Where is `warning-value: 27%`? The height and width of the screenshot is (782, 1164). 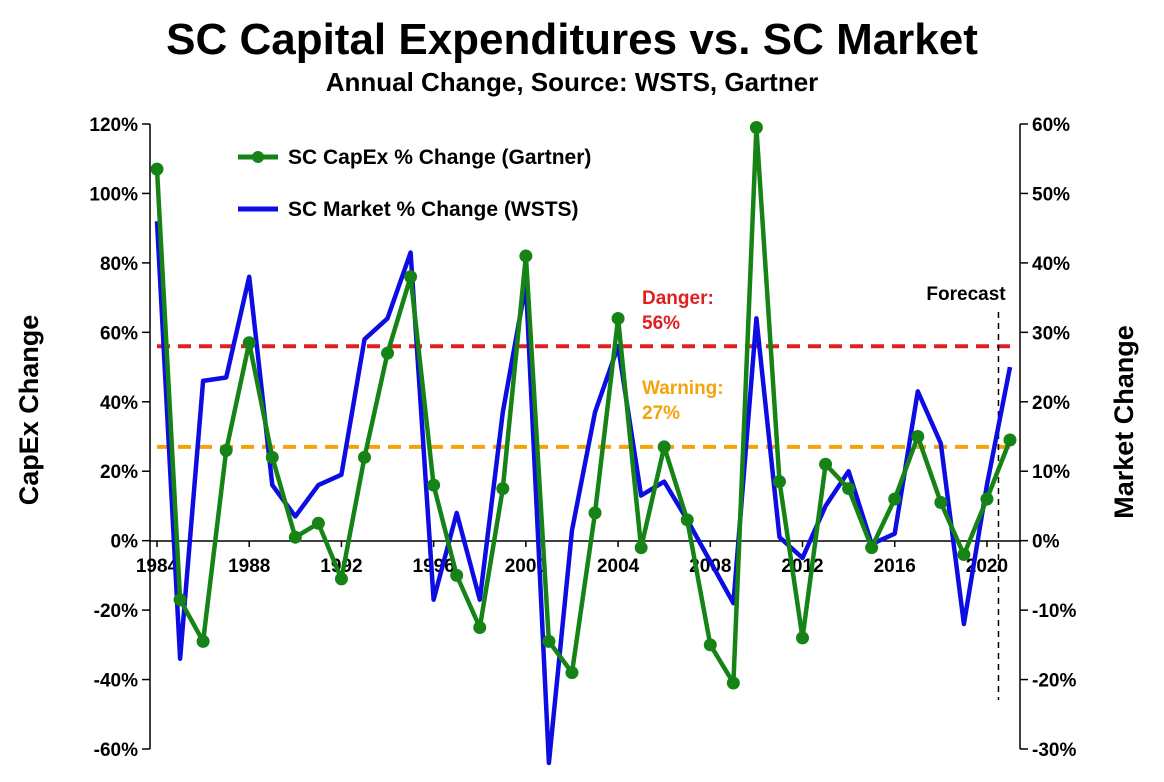
warning-value: 27% is located at coordinates (661, 413).